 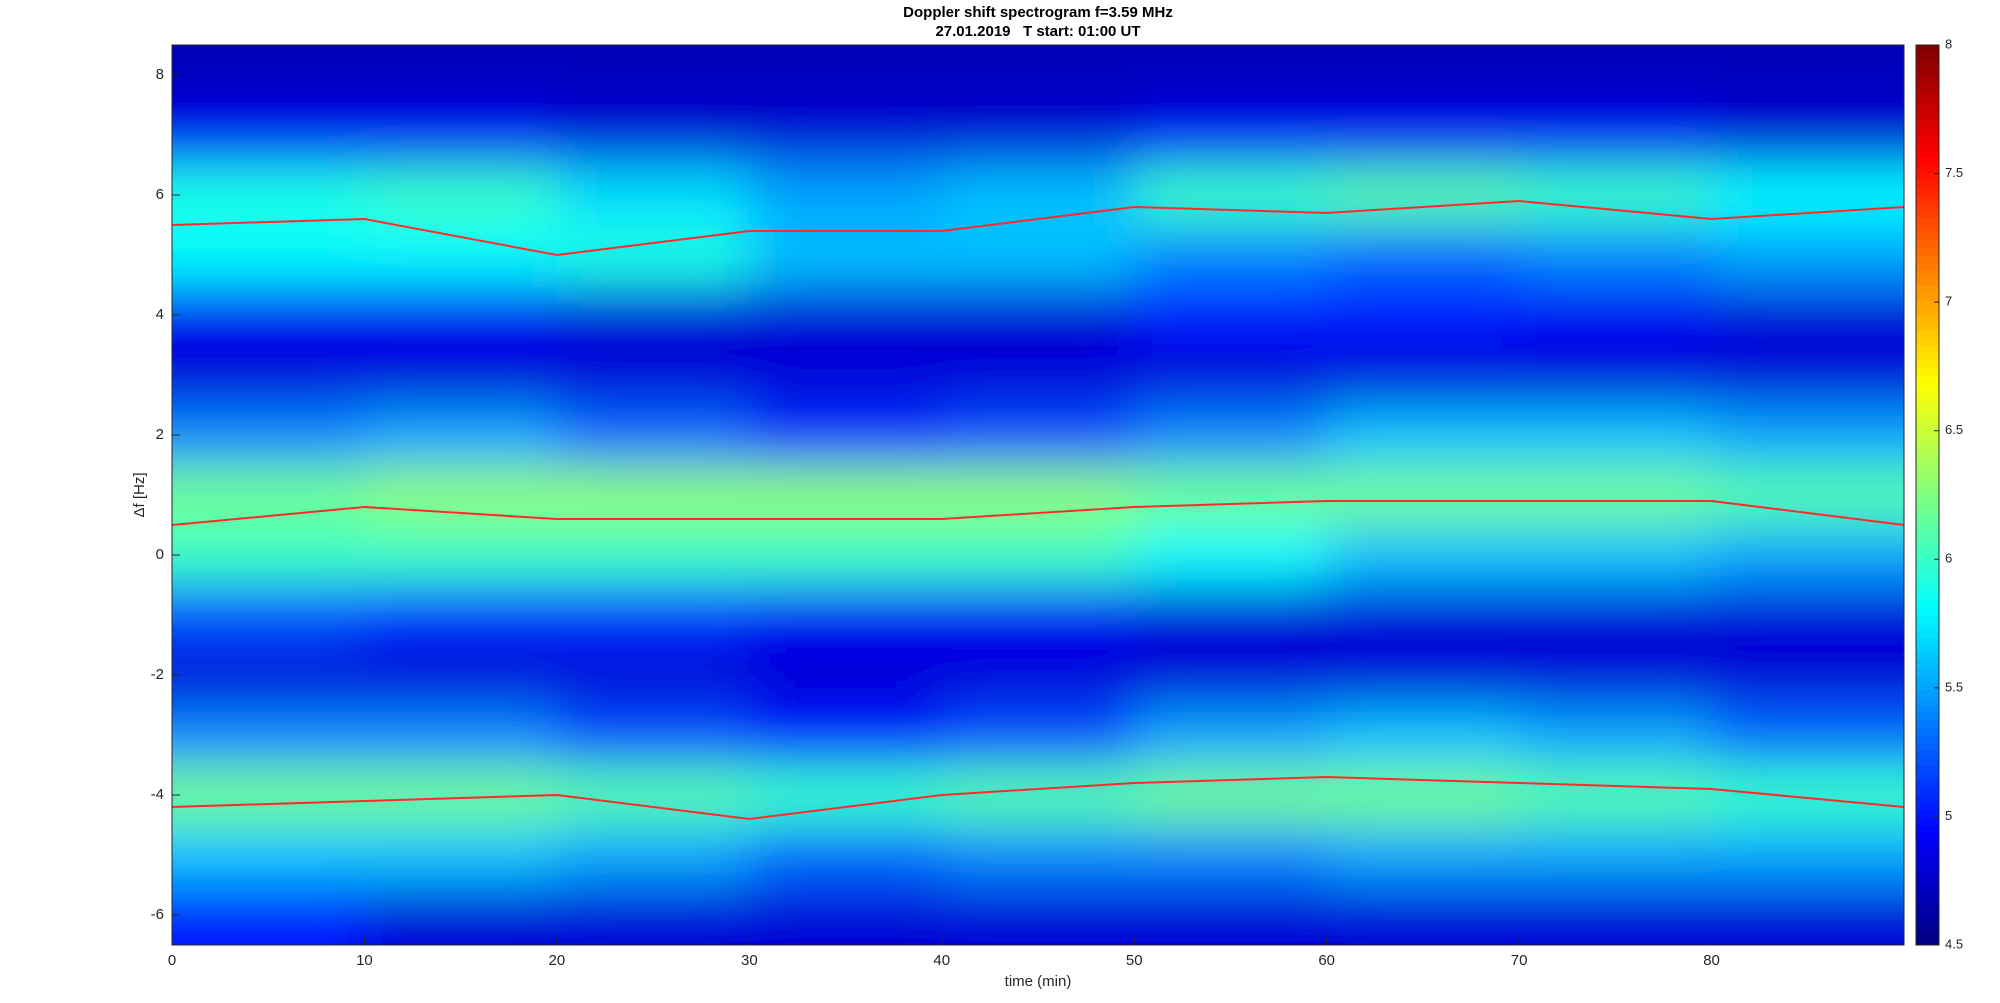 What do you see at coordinates (157, 674) in the screenshot?
I see `y-tick-label: -2` at bounding box center [157, 674].